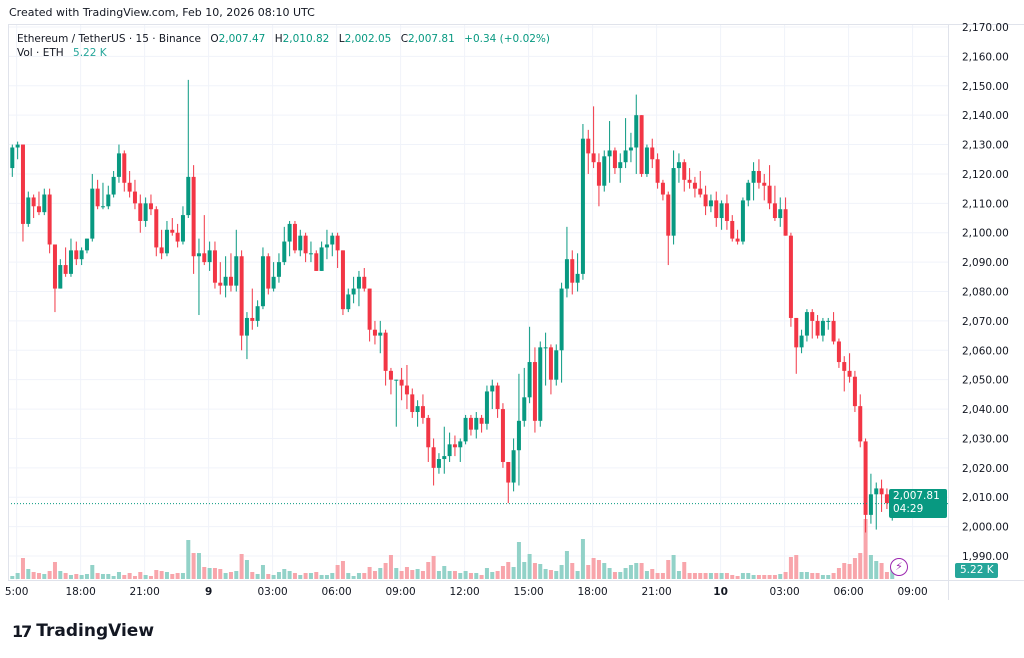  I want to click on low-label: L, so click(341, 39).